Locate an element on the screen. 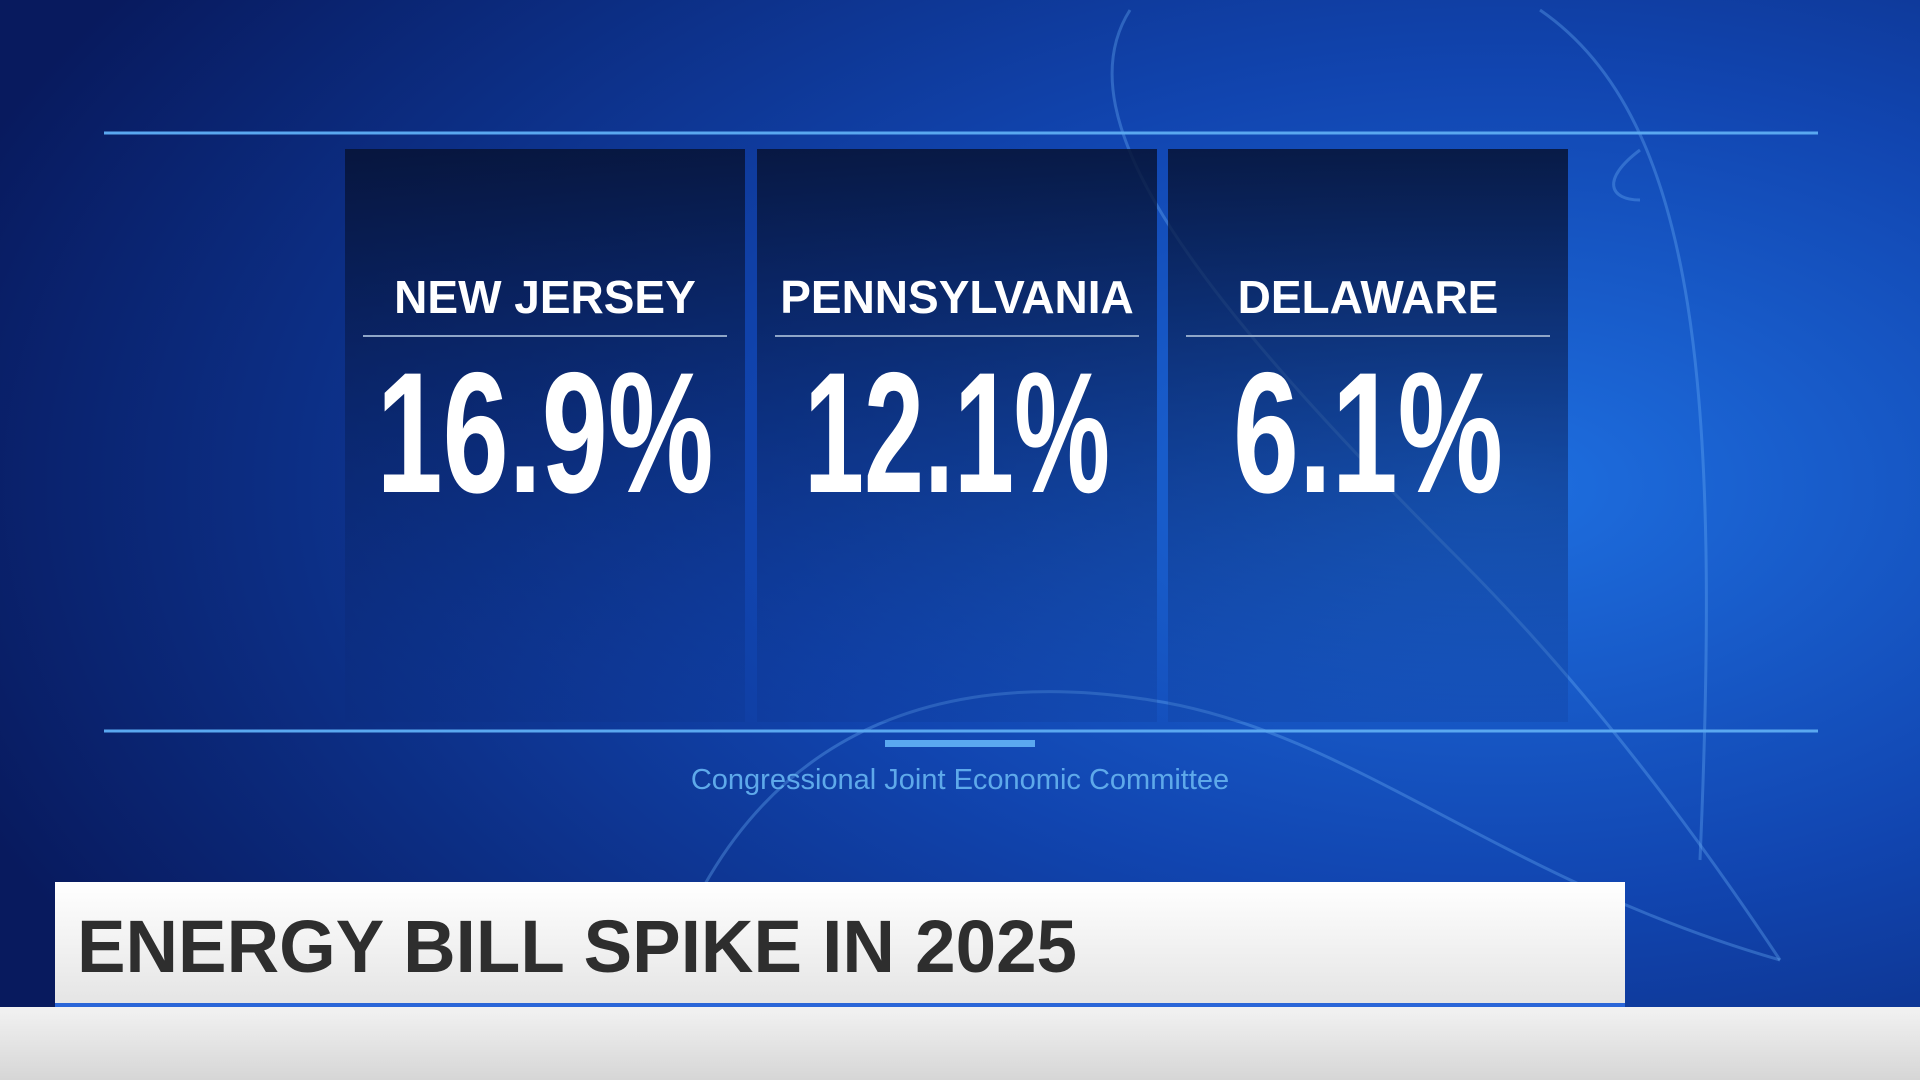 This screenshot has height=1080, width=1920. source-accent is located at coordinates (960, 743).